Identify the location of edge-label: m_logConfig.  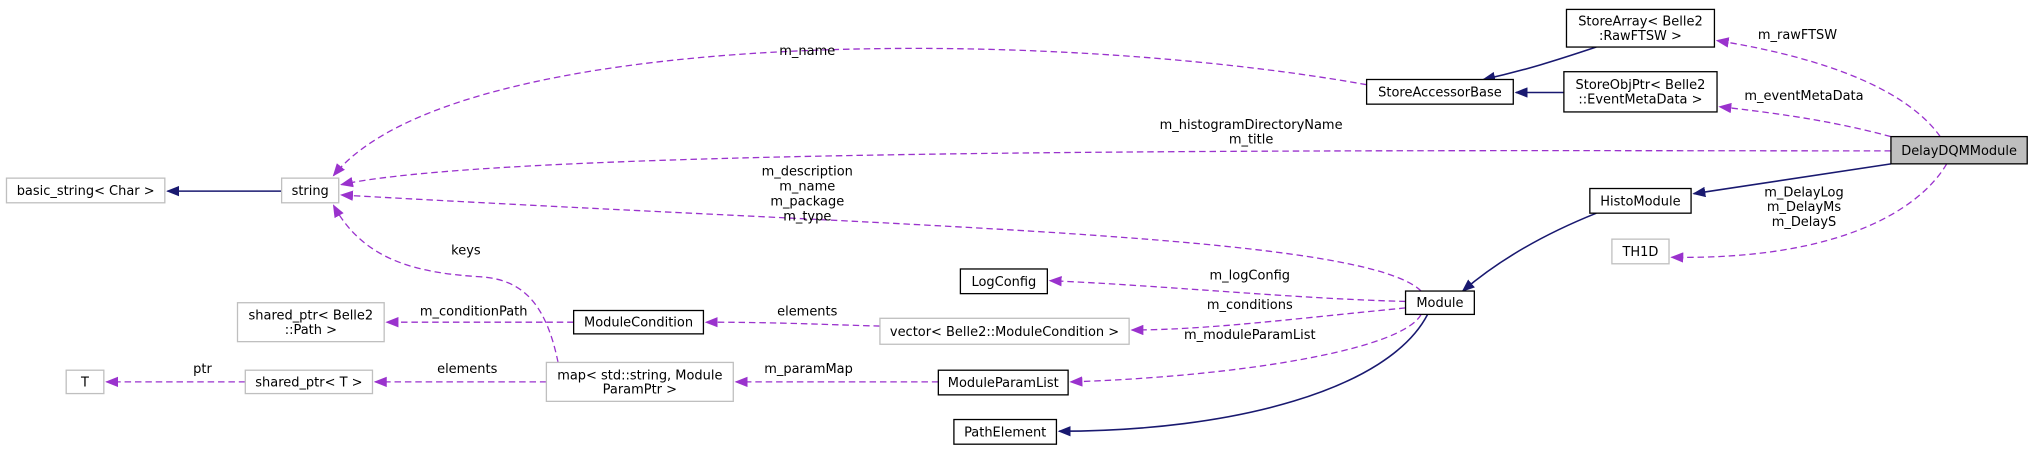
(1250, 275).